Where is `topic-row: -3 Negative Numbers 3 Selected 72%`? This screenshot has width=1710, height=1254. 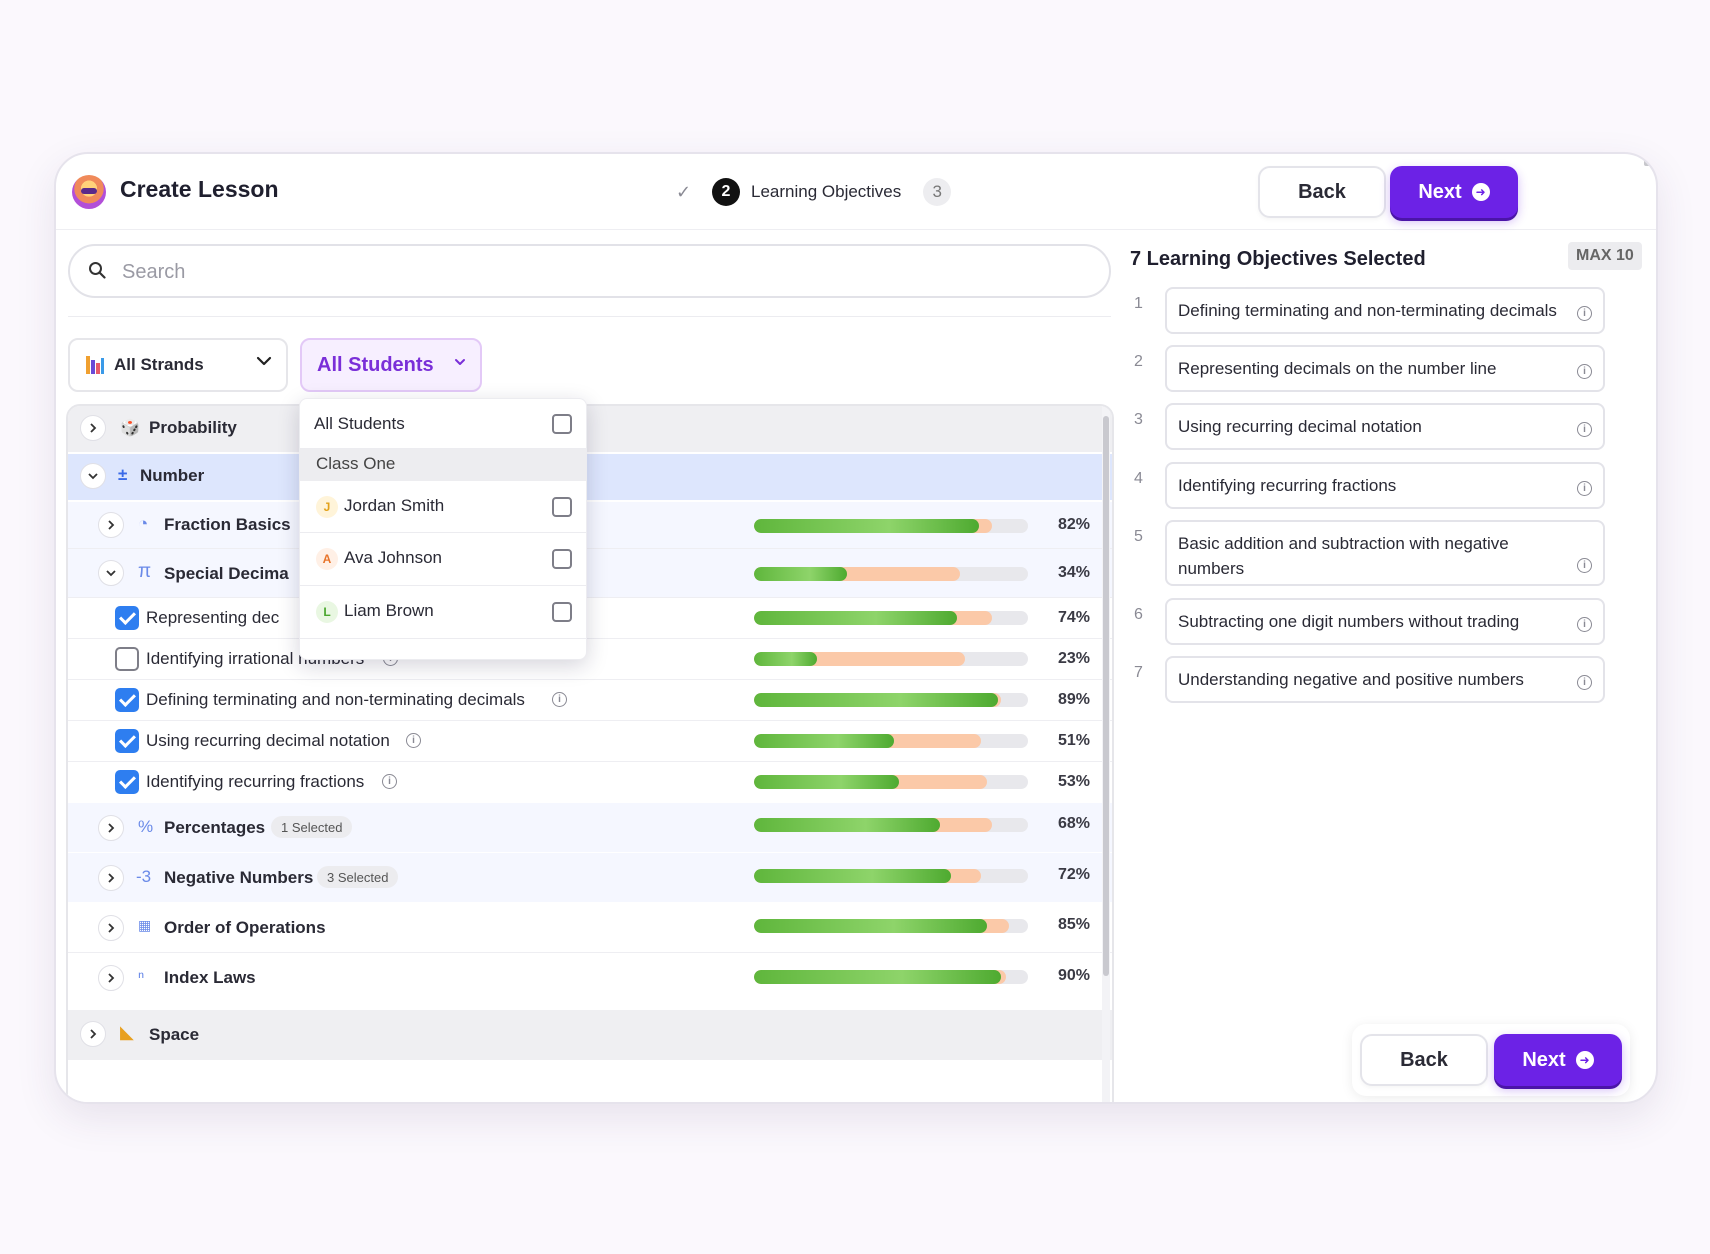 topic-row: -3 Negative Numbers 3 Selected 72% is located at coordinates (590, 877).